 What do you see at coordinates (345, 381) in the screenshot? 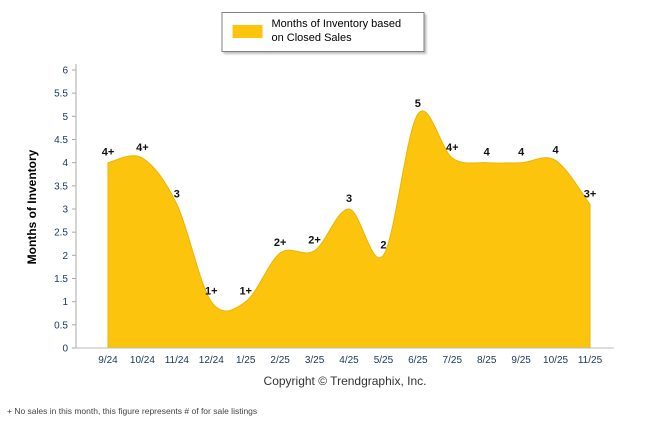
I see `copyright-text: Copyright © Trendgraphix, Inc.` at bounding box center [345, 381].